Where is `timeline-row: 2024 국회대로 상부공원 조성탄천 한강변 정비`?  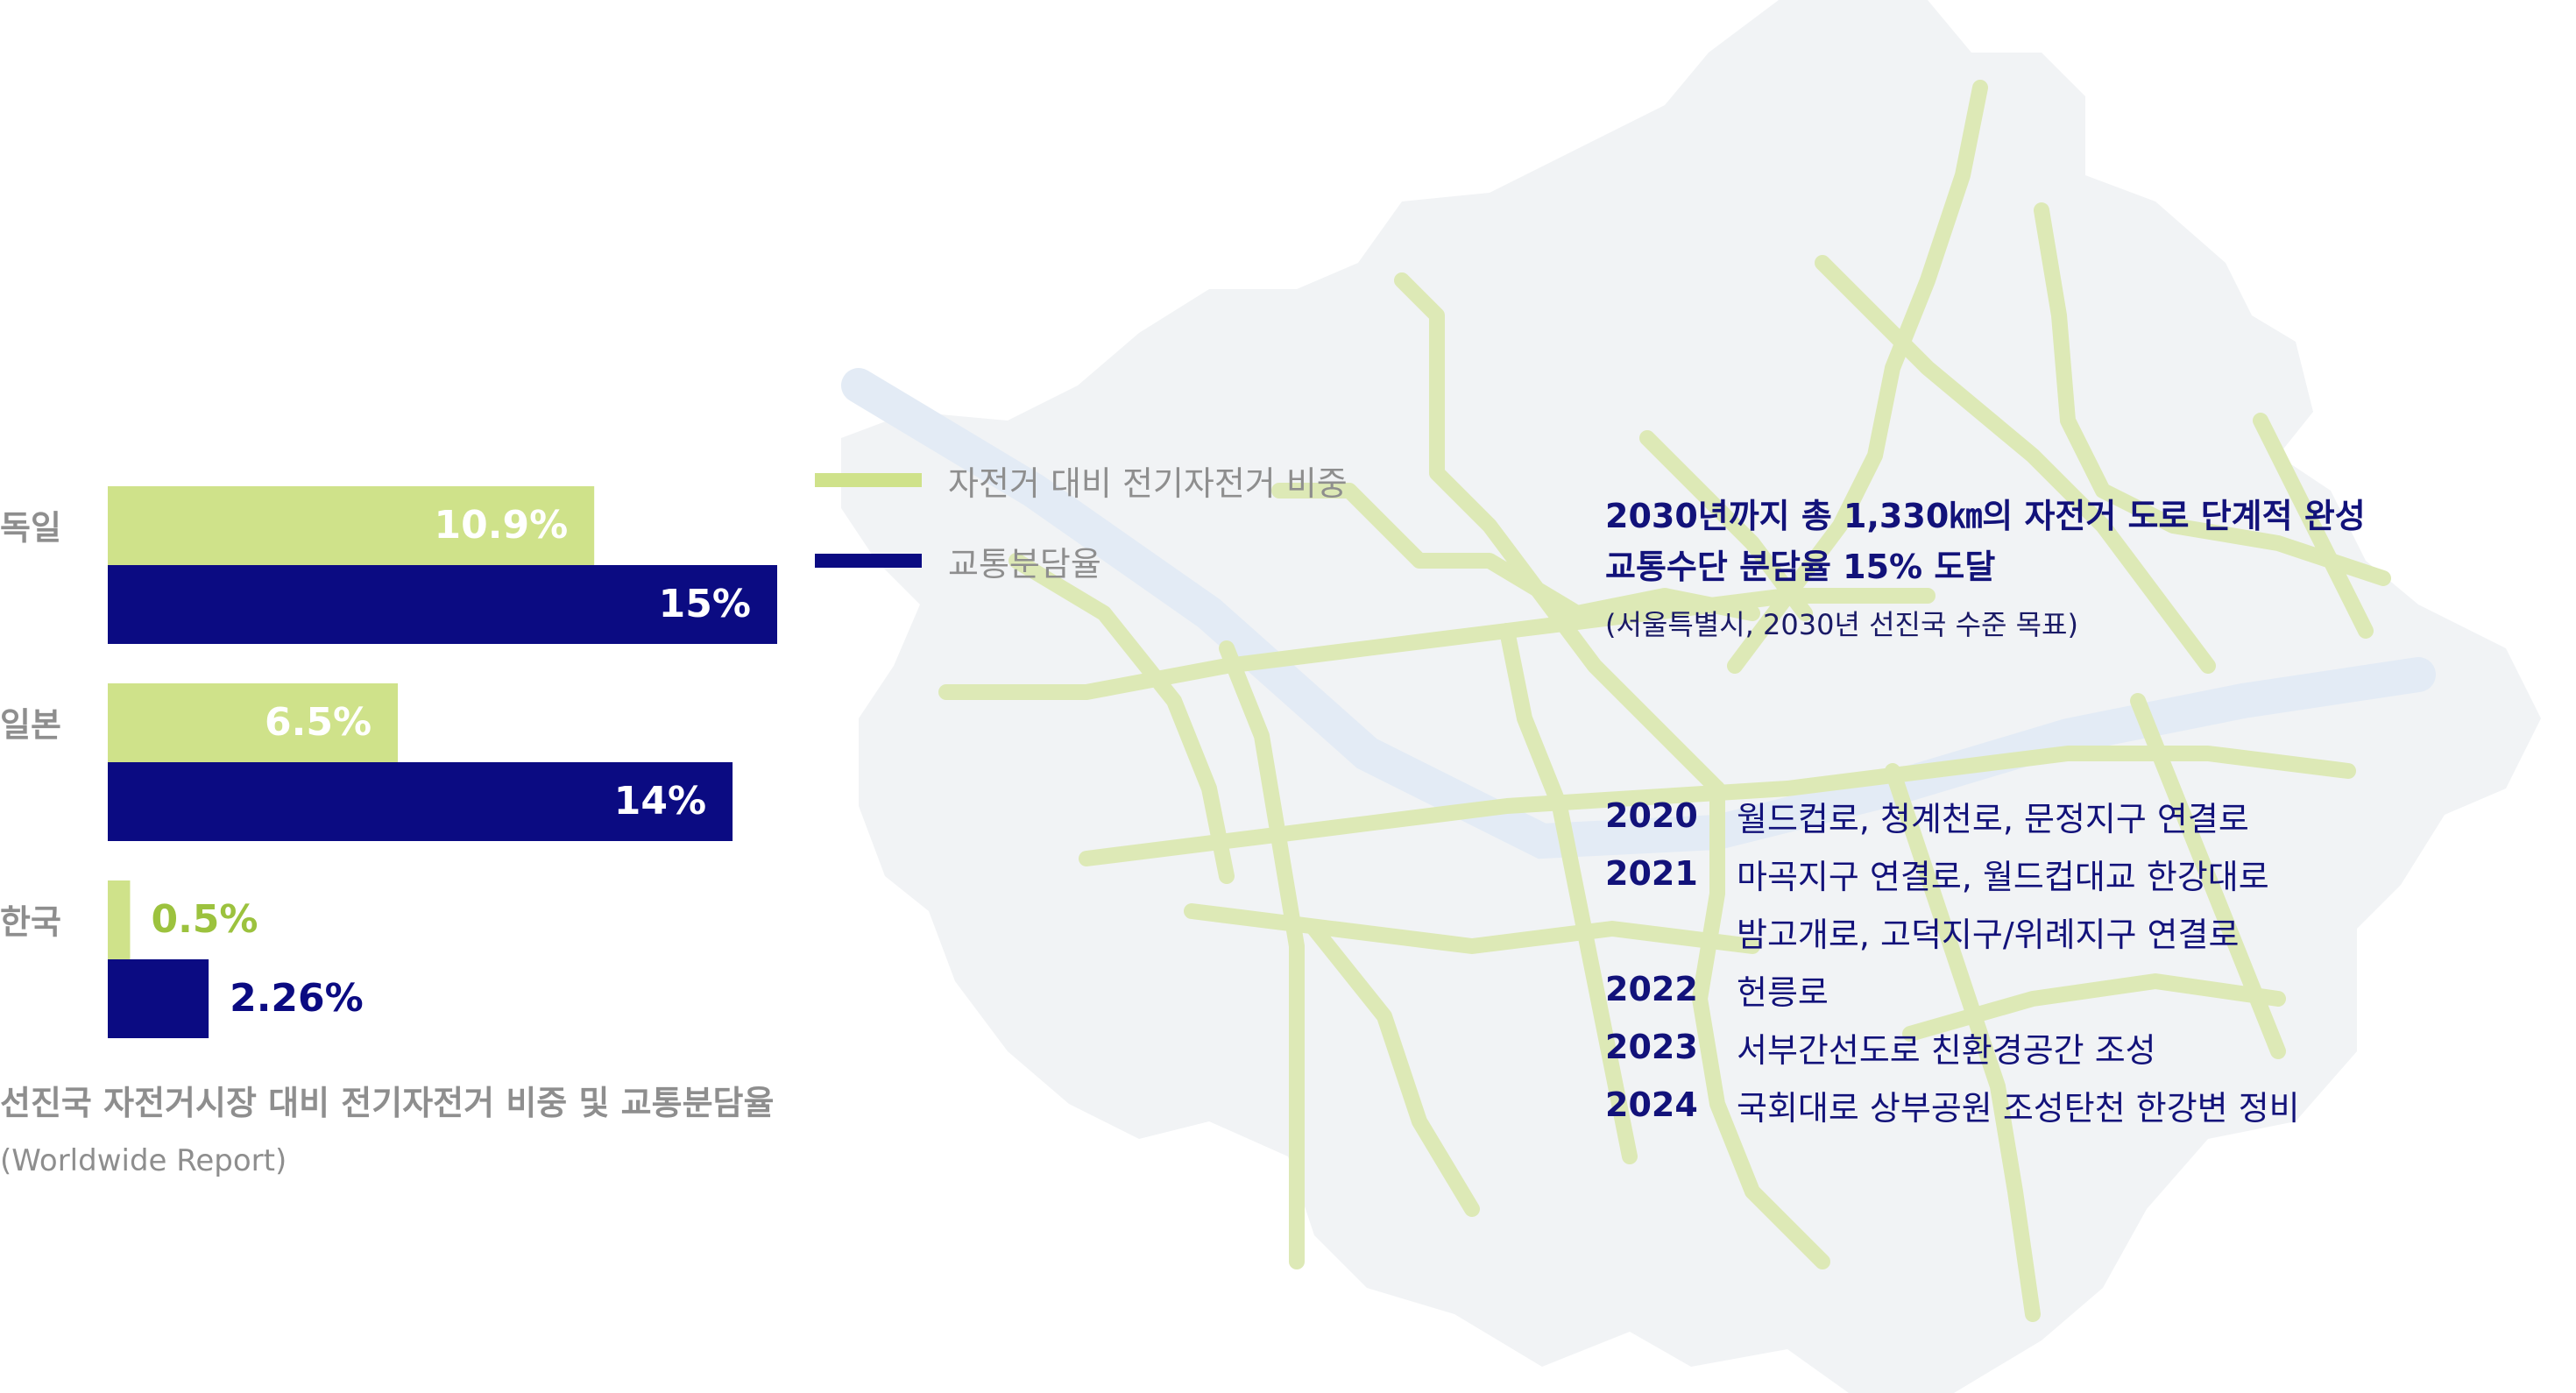 timeline-row: 2024 국회대로 상부공원 조성탄천 한강변 정비 is located at coordinates (1952, 1105).